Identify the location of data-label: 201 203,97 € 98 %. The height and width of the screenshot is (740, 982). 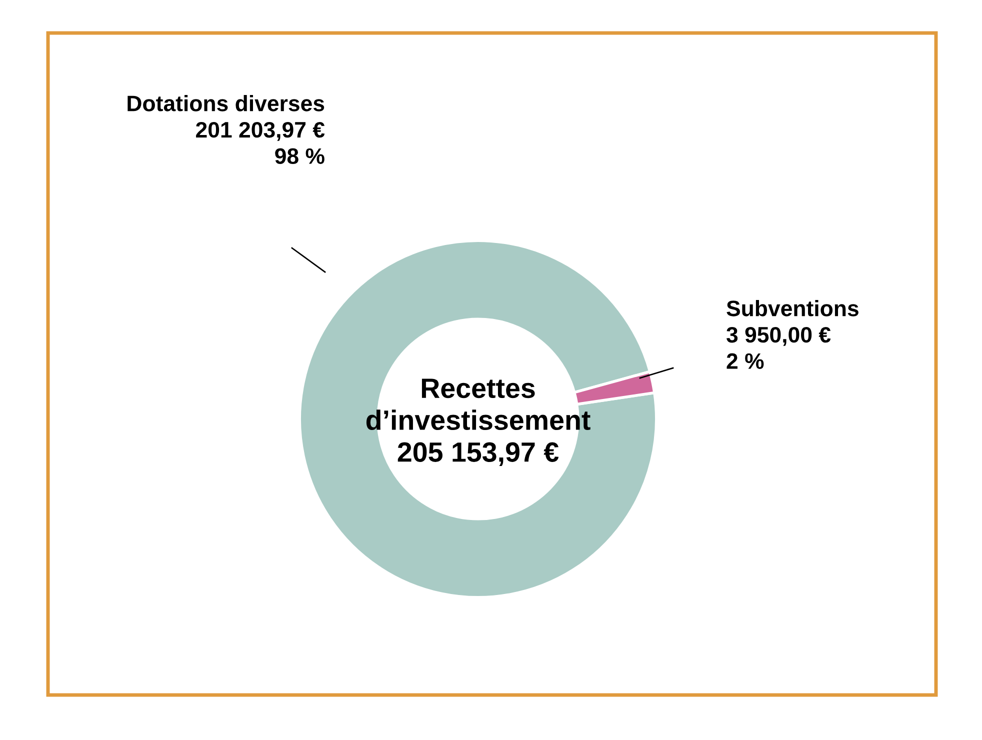
(260, 143).